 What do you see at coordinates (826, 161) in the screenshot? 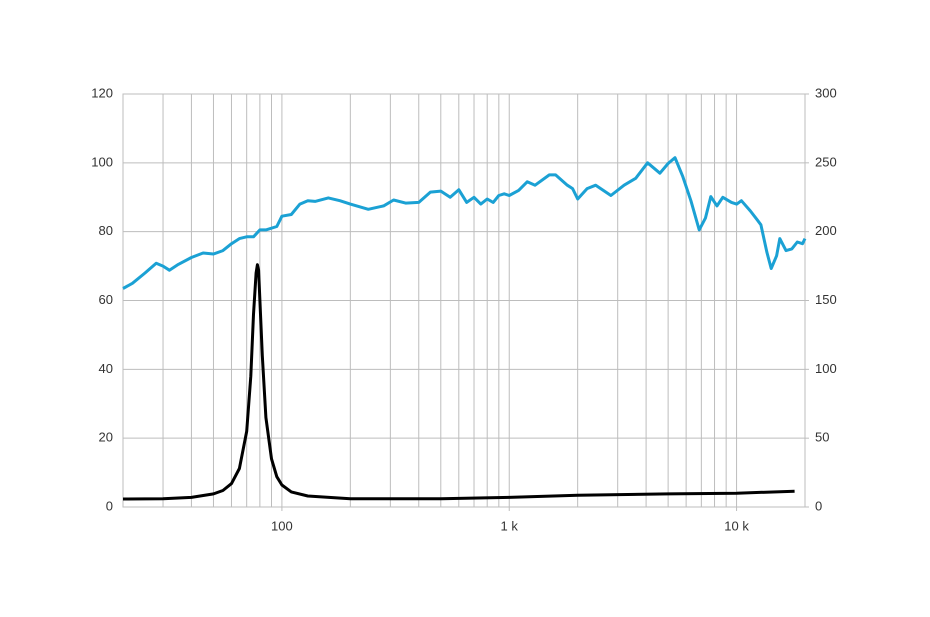
I see `y2-tick-label: 250` at bounding box center [826, 161].